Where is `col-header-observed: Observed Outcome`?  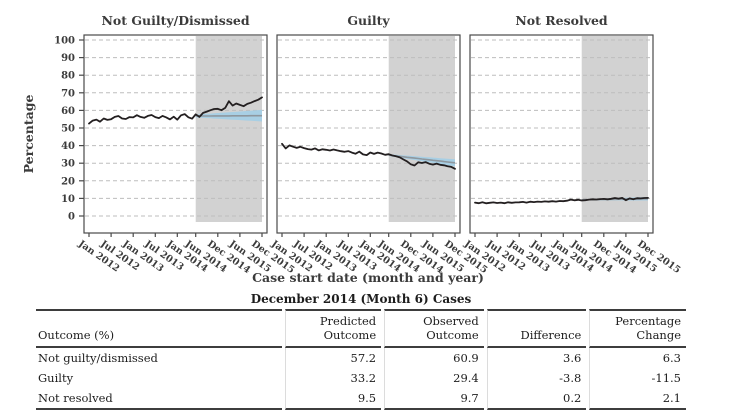
col-header-observed: Observed Outcome is located at coordinates (434, 328).